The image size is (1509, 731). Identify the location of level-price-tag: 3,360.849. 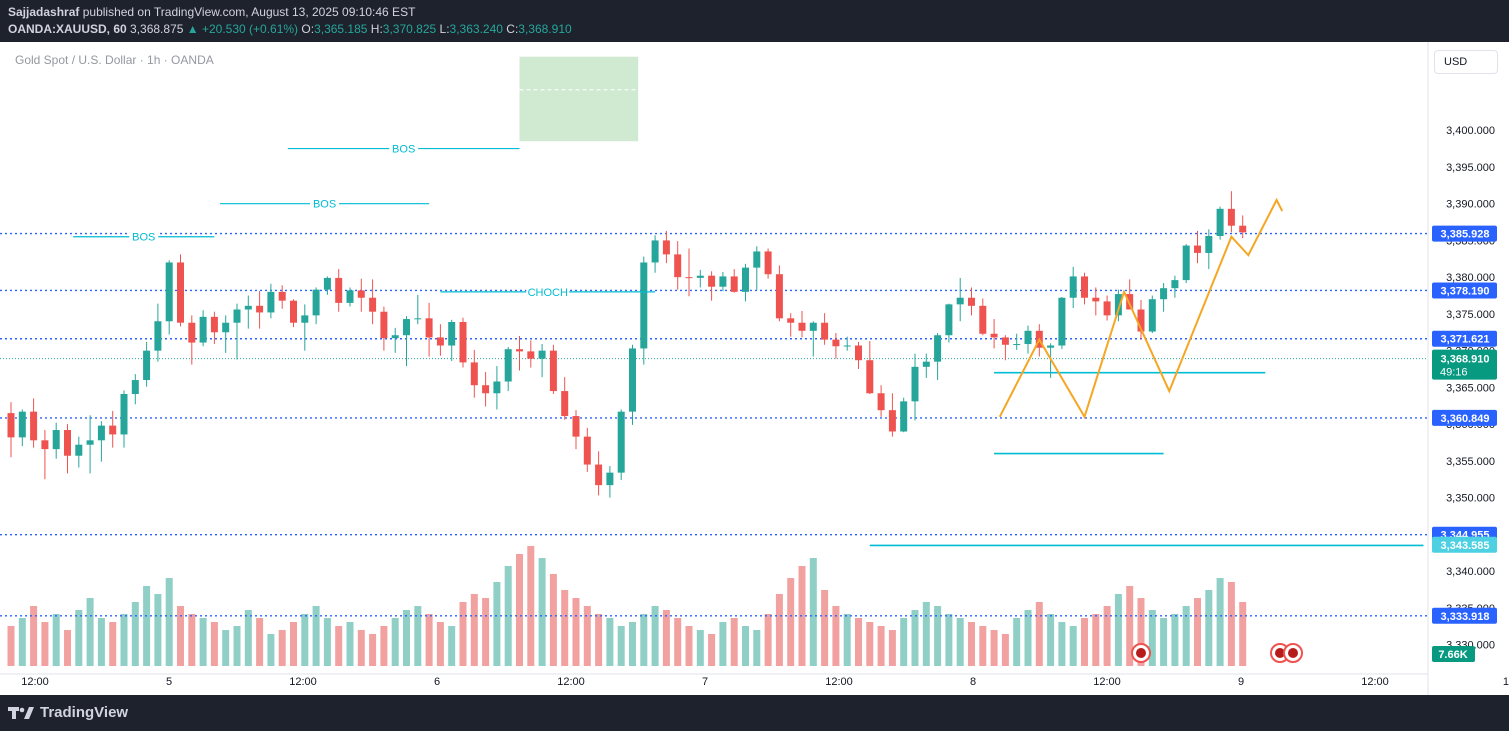
(1465, 419).